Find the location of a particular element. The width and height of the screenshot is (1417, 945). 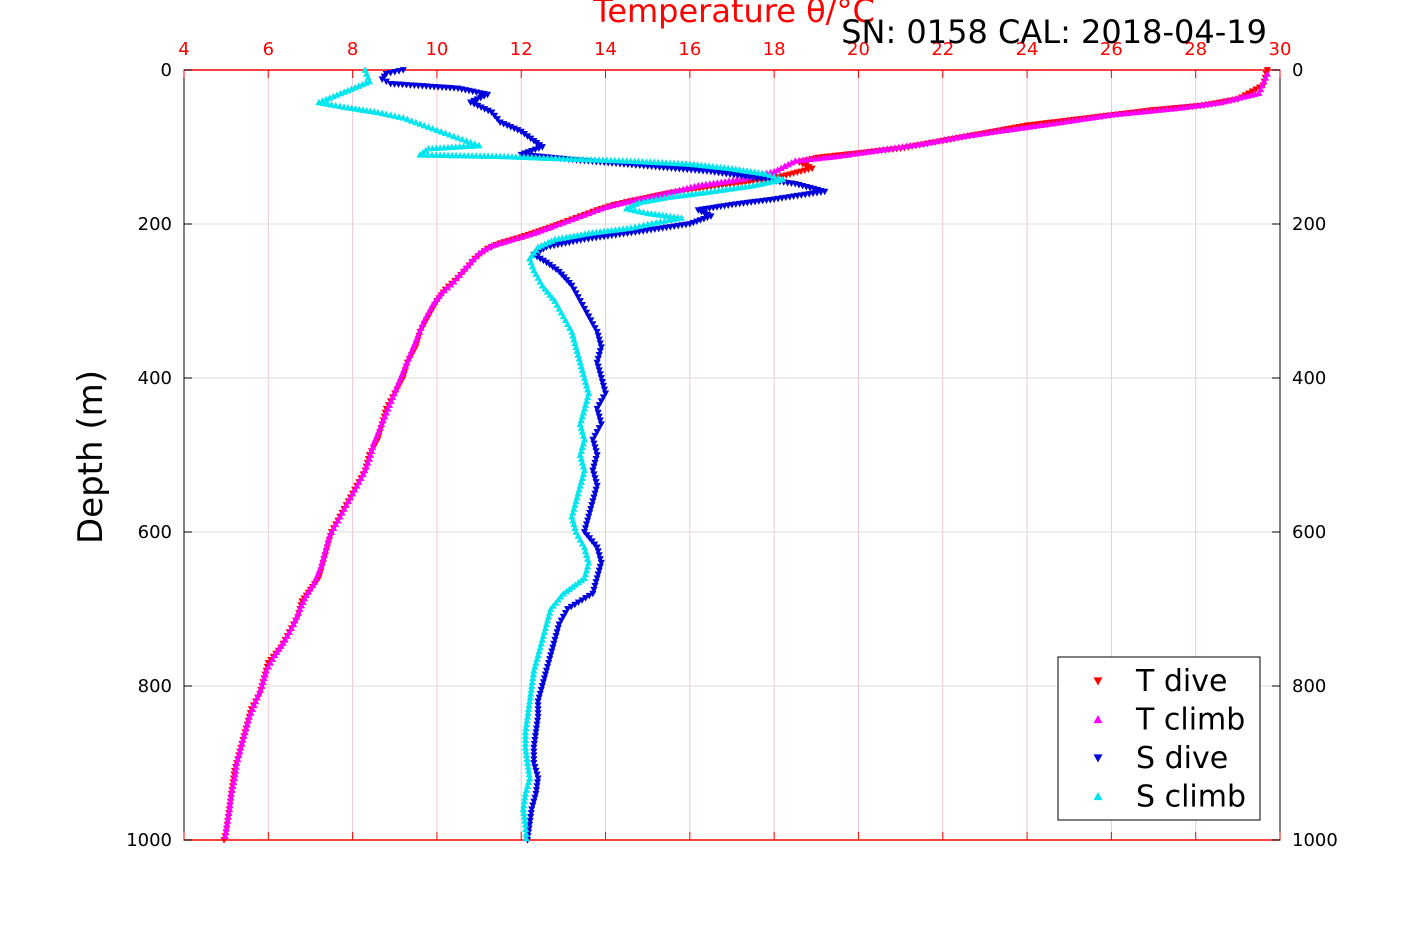

x-tick-label: 30 is located at coordinates (1280, 49).